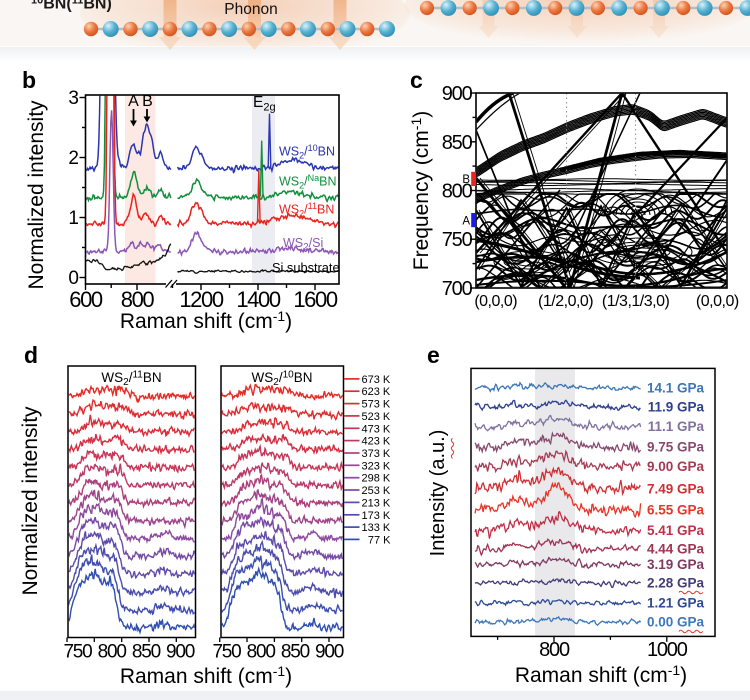 The width and height of the screenshot is (750, 700). What do you see at coordinates (73, 218) in the screenshot?
I see `svg-text: 1` at bounding box center [73, 218].